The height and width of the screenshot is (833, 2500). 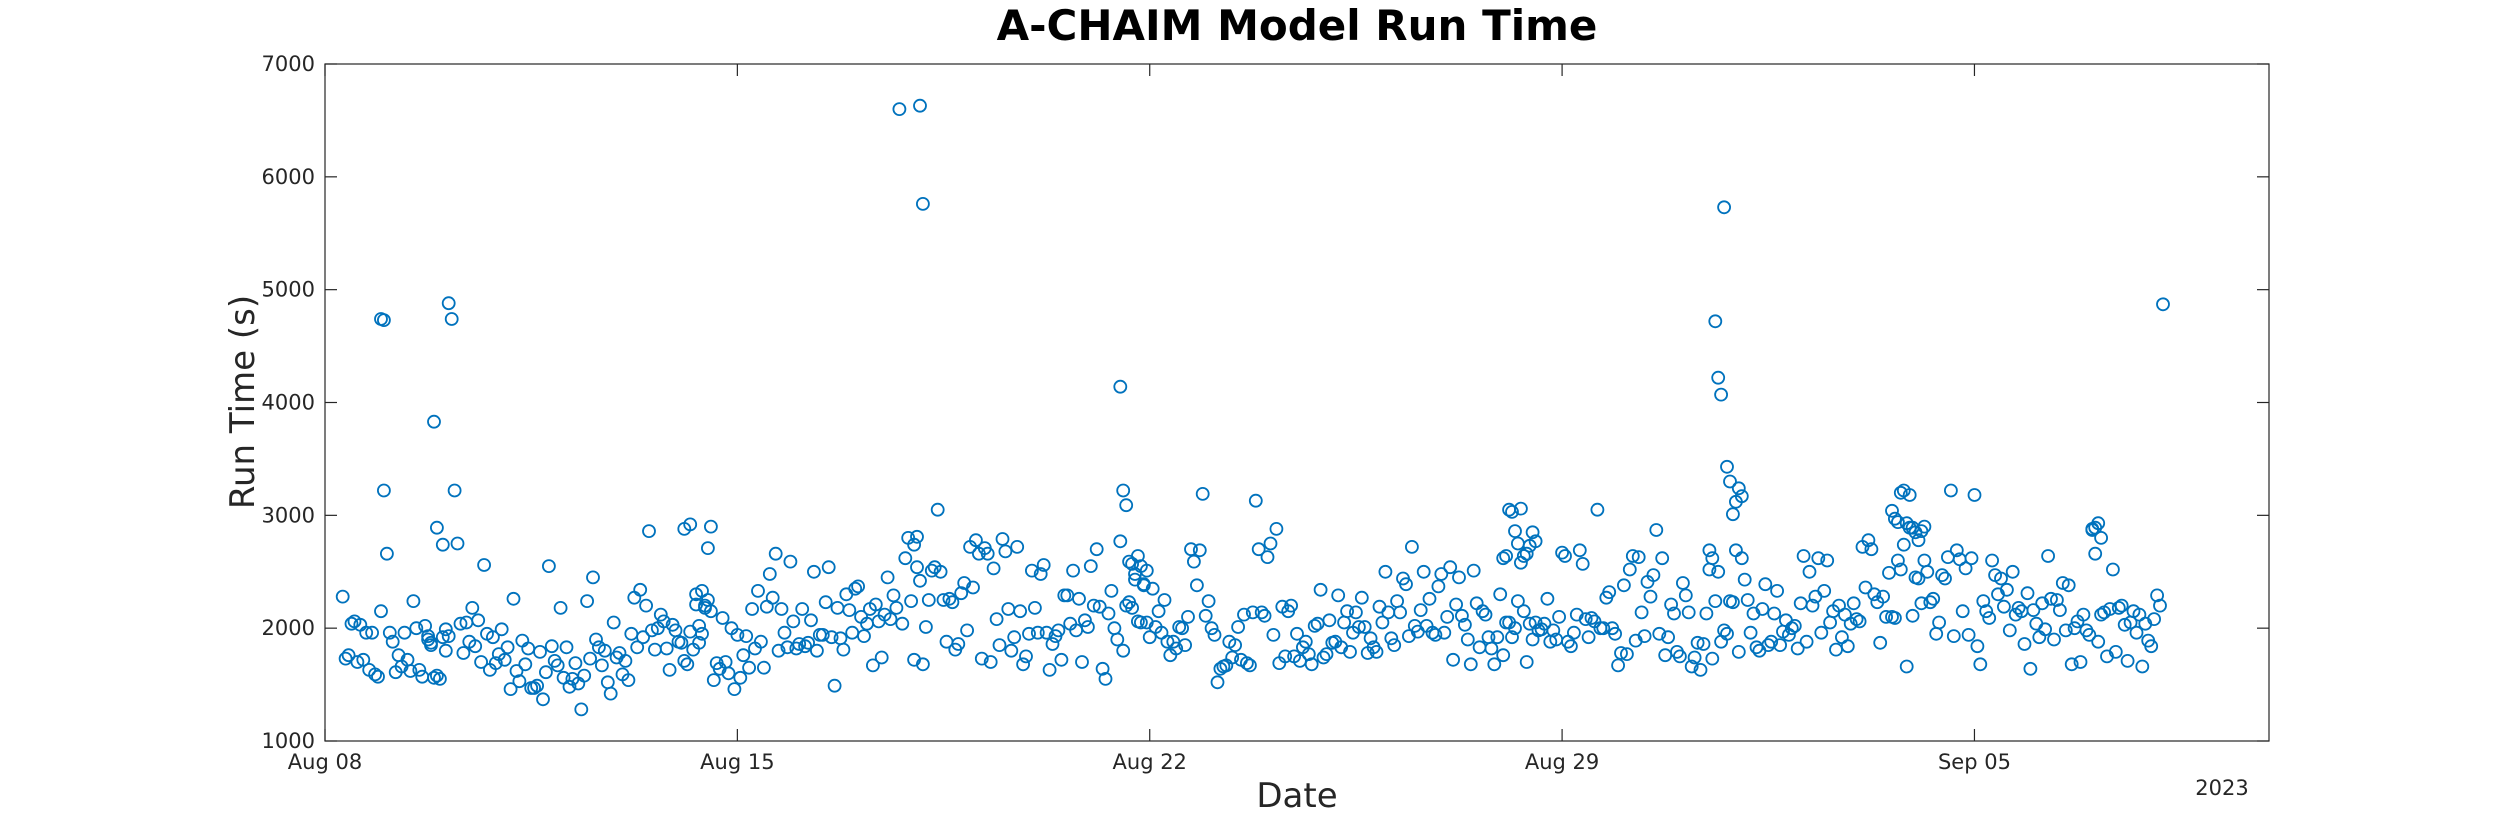 What do you see at coordinates (325, 762) in the screenshot?
I see `x-tick-label: Aug 08` at bounding box center [325, 762].